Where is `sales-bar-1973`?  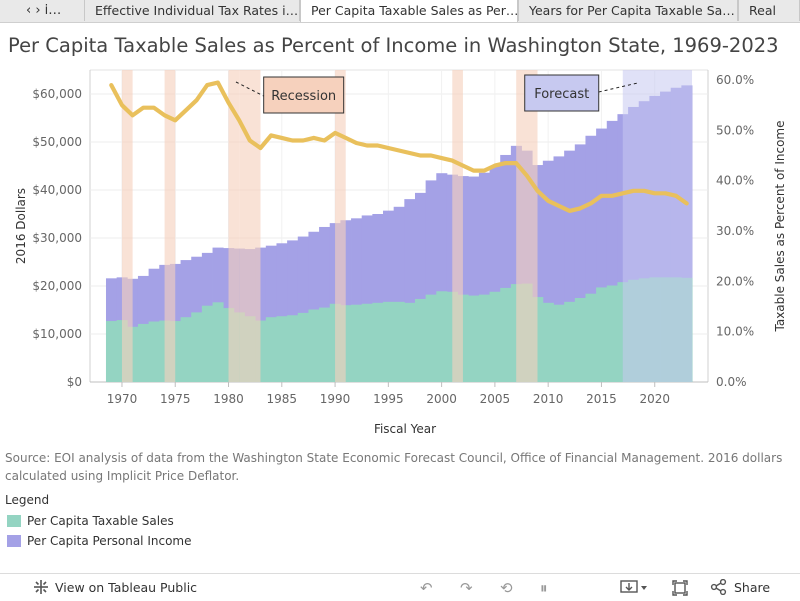 sales-bar-1973 is located at coordinates (154, 351).